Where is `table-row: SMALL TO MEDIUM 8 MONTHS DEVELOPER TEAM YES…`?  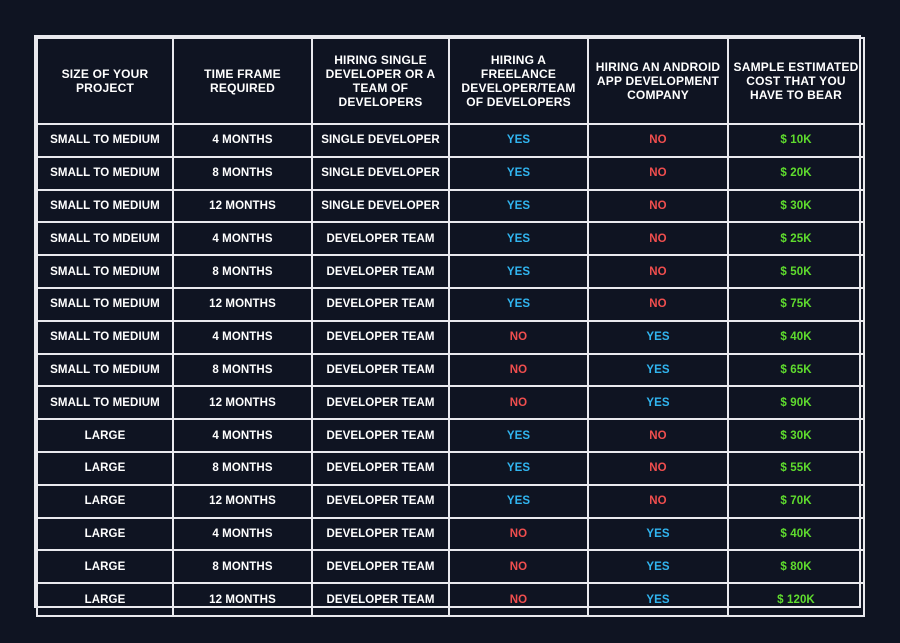 table-row: SMALL TO MEDIUM 8 MONTHS DEVELOPER TEAM YES… is located at coordinates (450, 271).